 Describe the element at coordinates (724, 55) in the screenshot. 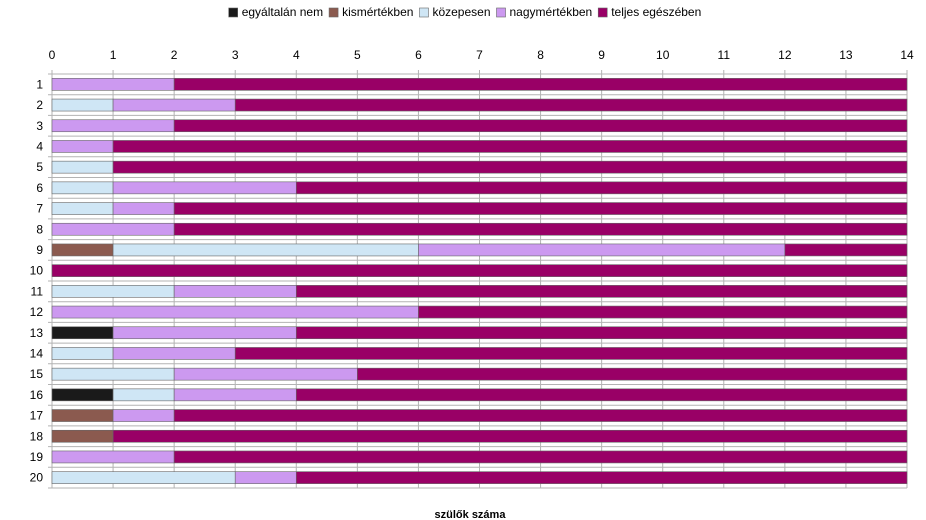

I see `x-tick-label: 11` at that location.